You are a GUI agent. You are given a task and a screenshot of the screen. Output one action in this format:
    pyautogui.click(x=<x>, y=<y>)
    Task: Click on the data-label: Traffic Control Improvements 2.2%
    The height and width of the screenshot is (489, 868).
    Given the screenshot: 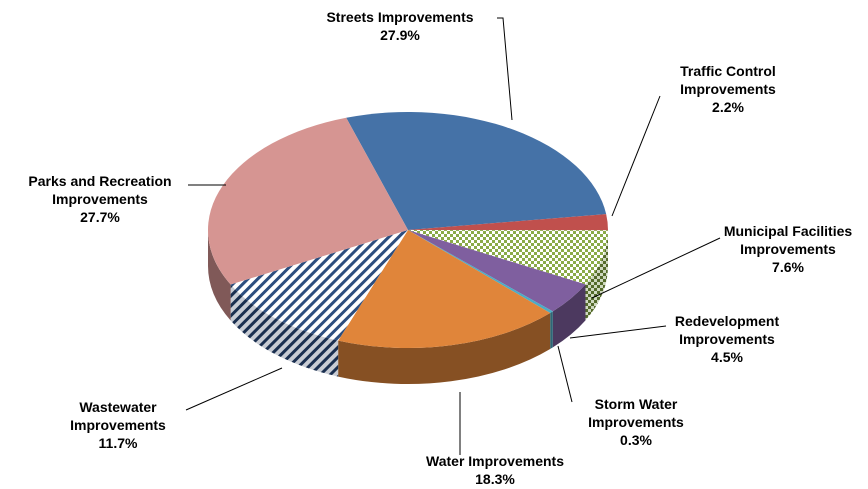 What is the action you would take?
    pyautogui.click(x=728, y=89)
    